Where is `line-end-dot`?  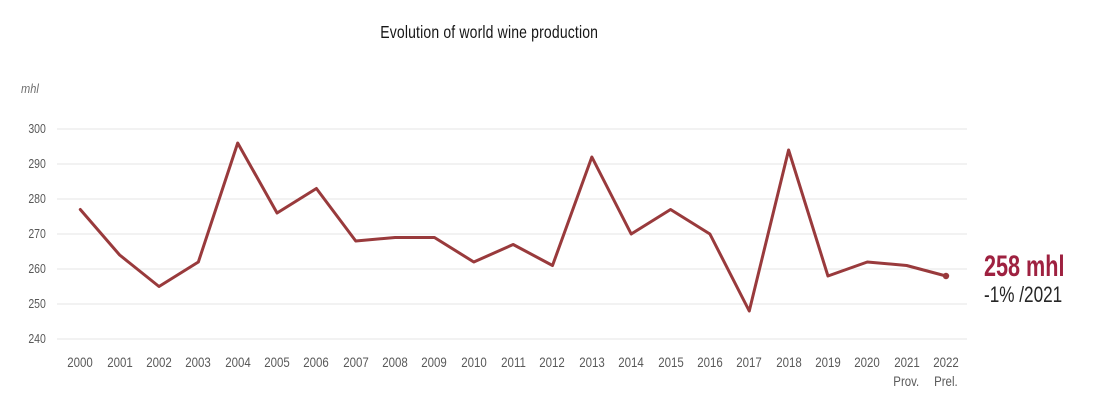
line-end-dot is located at coordinates (946, 276).